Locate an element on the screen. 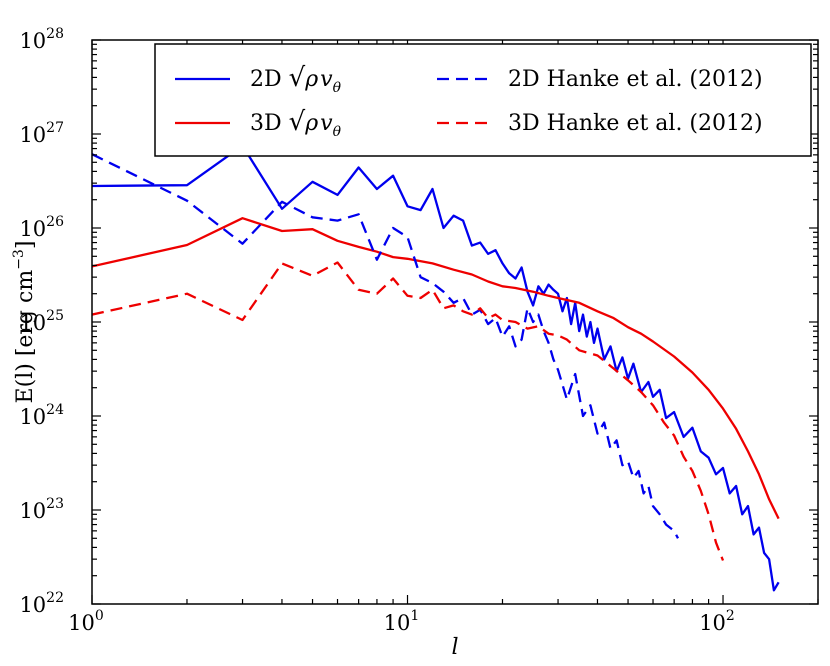  legend-label-1: 3D √ρvθ is located at coordinates (296, 123).